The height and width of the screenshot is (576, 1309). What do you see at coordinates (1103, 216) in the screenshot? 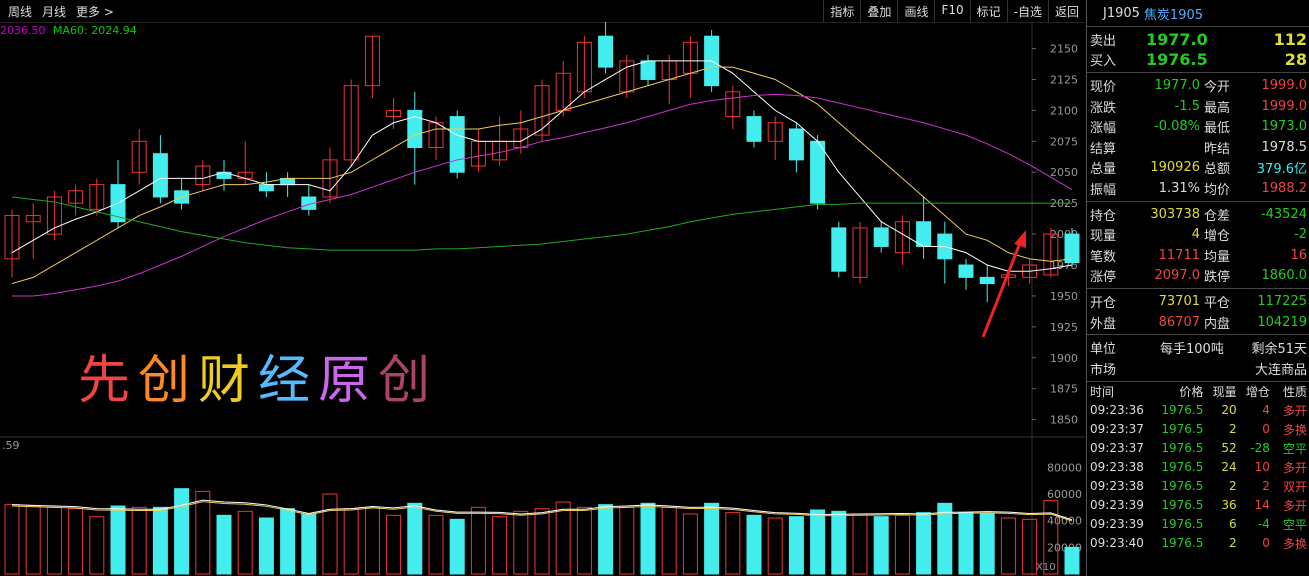
I see `quote-label: 持仓` at bounding box center [1103, 216].